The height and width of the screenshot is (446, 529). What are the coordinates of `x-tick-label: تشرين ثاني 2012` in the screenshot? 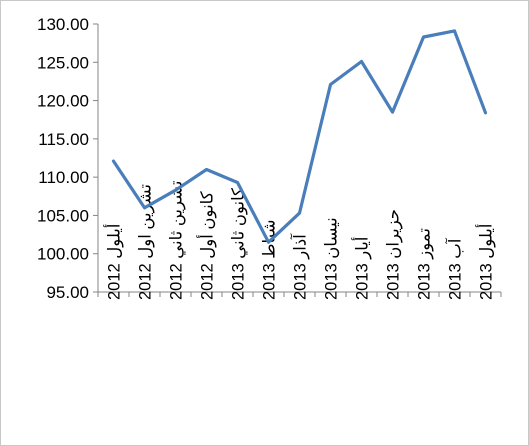 It's located at (177, 240).